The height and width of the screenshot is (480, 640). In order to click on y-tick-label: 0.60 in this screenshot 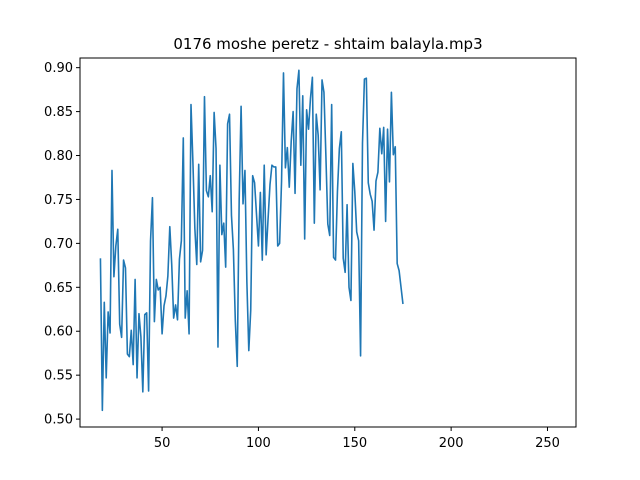, I will do `click(58, 332)`.